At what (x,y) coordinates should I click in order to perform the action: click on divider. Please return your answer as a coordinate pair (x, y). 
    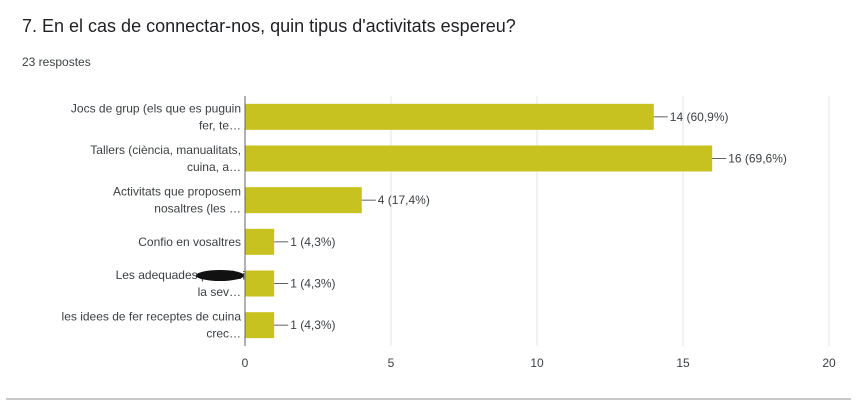
    Looking at the image, I should click on (428, 399).